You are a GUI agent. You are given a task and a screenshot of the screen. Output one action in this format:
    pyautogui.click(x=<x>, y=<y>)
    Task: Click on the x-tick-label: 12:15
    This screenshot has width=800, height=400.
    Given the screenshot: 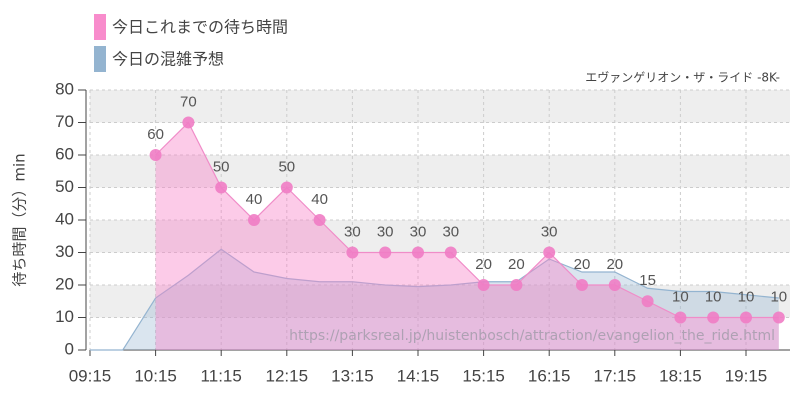 What is the action you would take?
    pyautogui.click(x=287, y=375)
    